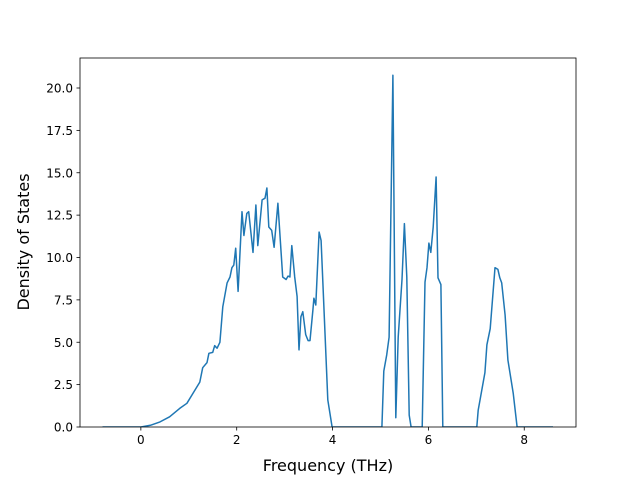  What do you see at coordinates (59, 131) in the screenshot?
I see `y-tick-label: 17.5` at bounding box center [59, 131].